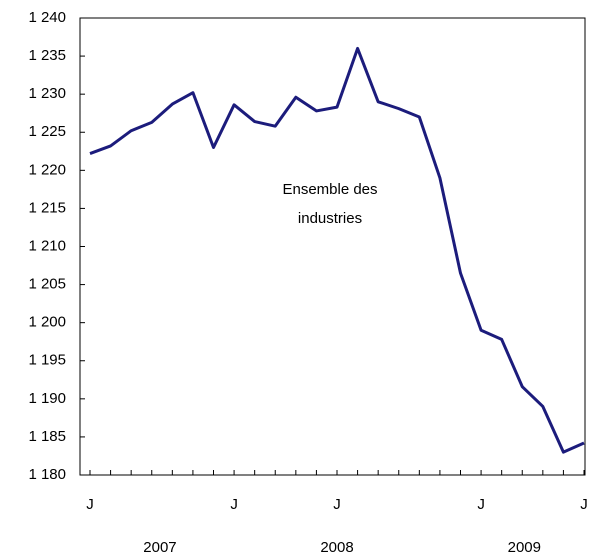 The image size is (590, 560). Describe the element at coordinates (47, 55) in the screenshot. I see `y-tick-label: 1 235` at that location.